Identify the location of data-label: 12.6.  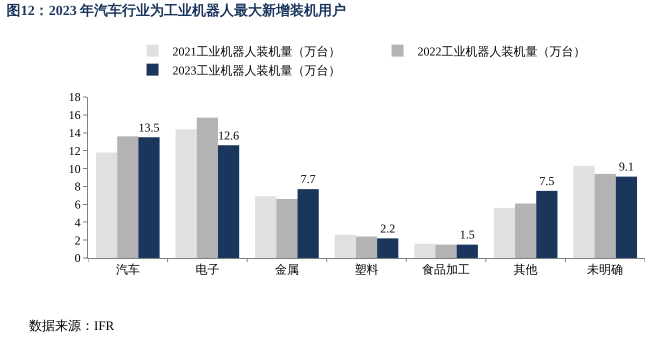
(229, 135).